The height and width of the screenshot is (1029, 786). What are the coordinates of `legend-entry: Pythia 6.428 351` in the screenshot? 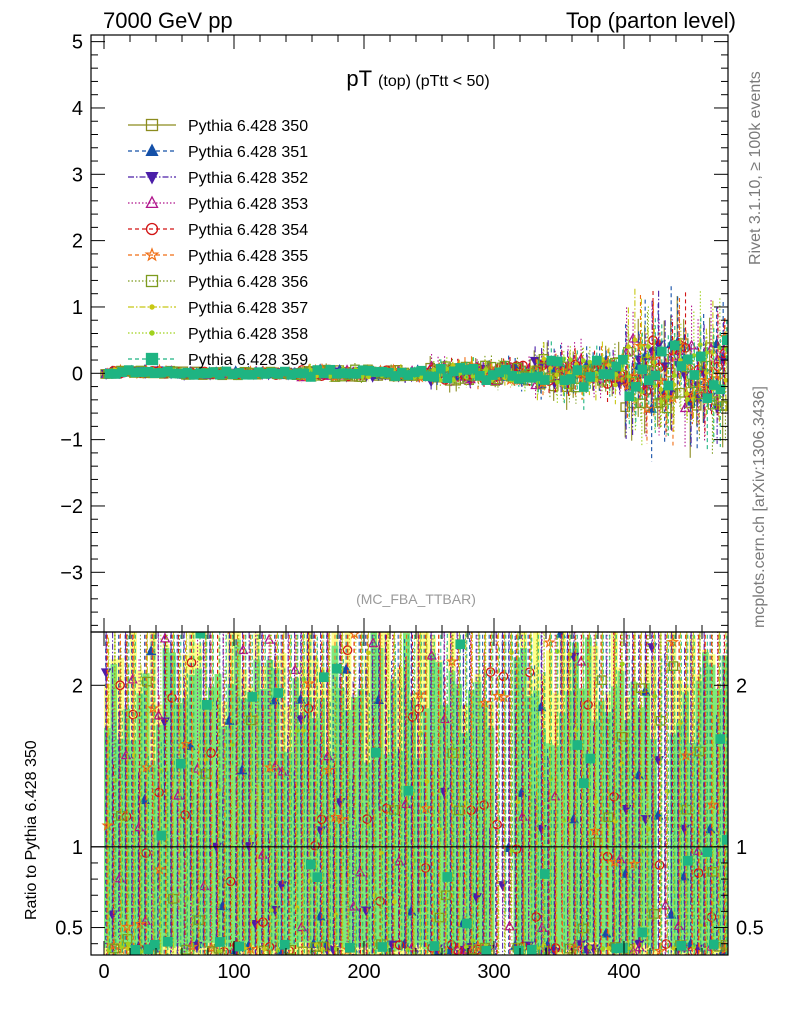 It's located at (218, 152).